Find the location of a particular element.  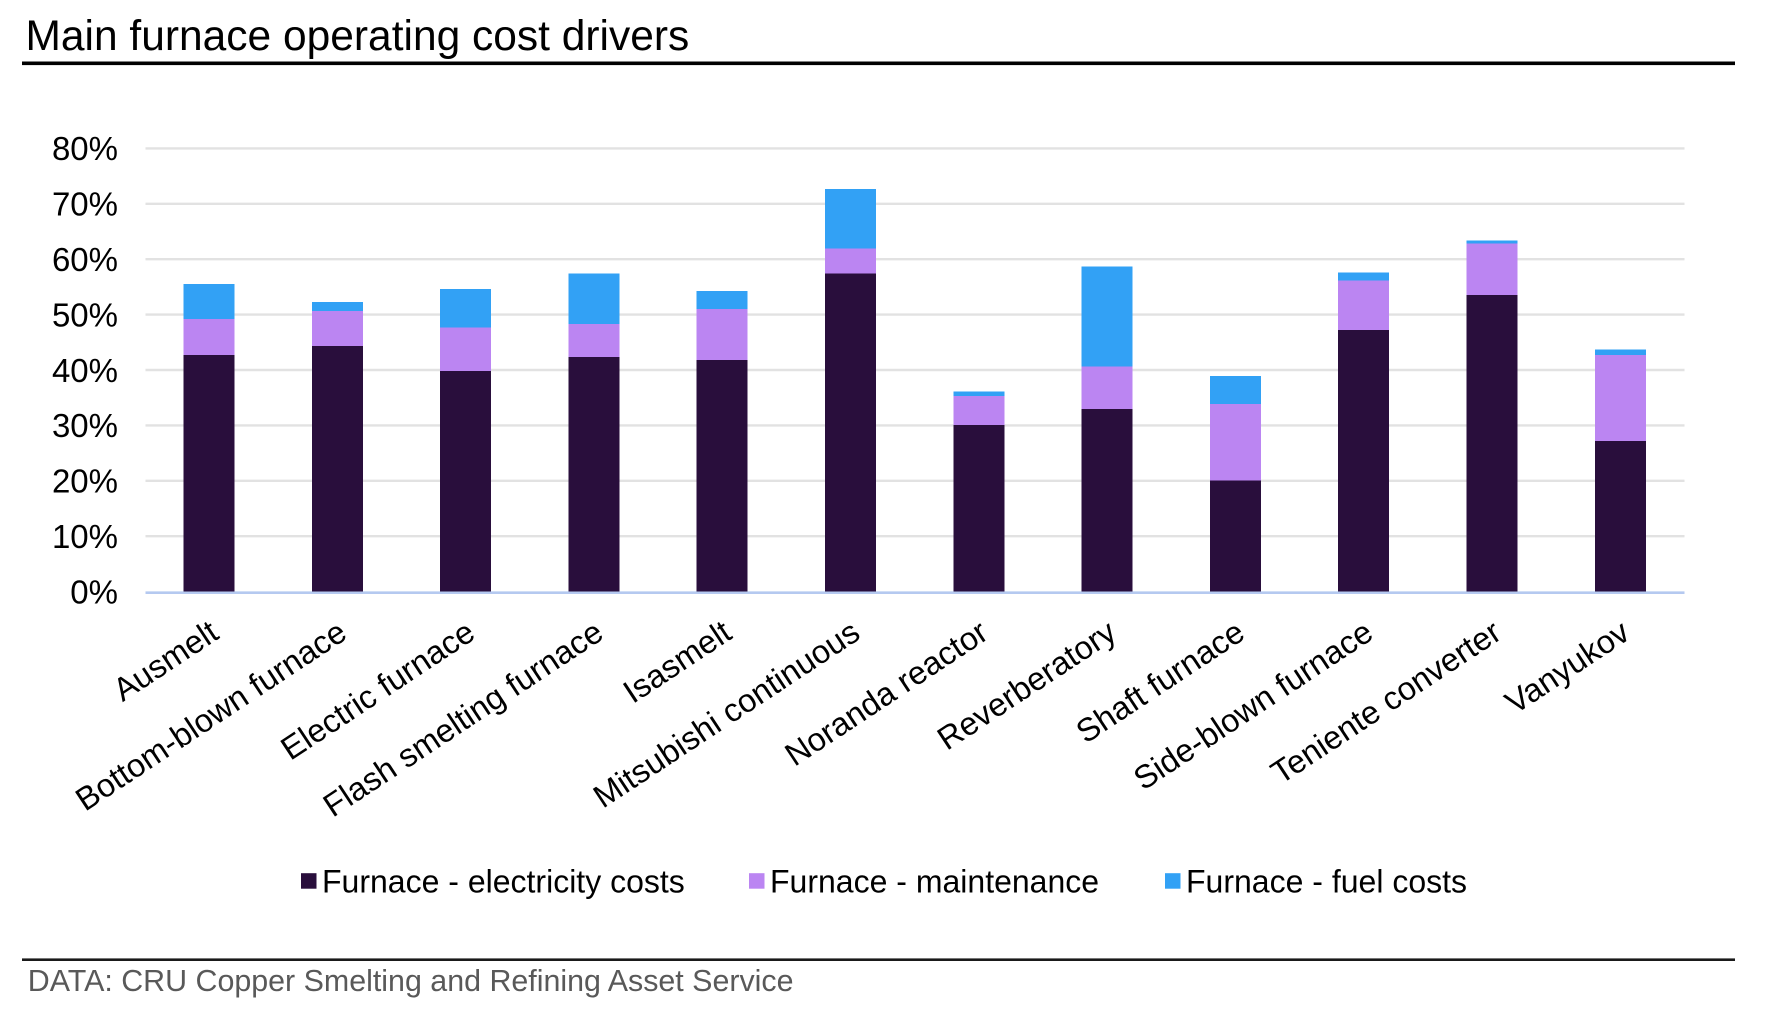

svg-text: Furnace - fuel costs is located at coordinates (1326, 882).